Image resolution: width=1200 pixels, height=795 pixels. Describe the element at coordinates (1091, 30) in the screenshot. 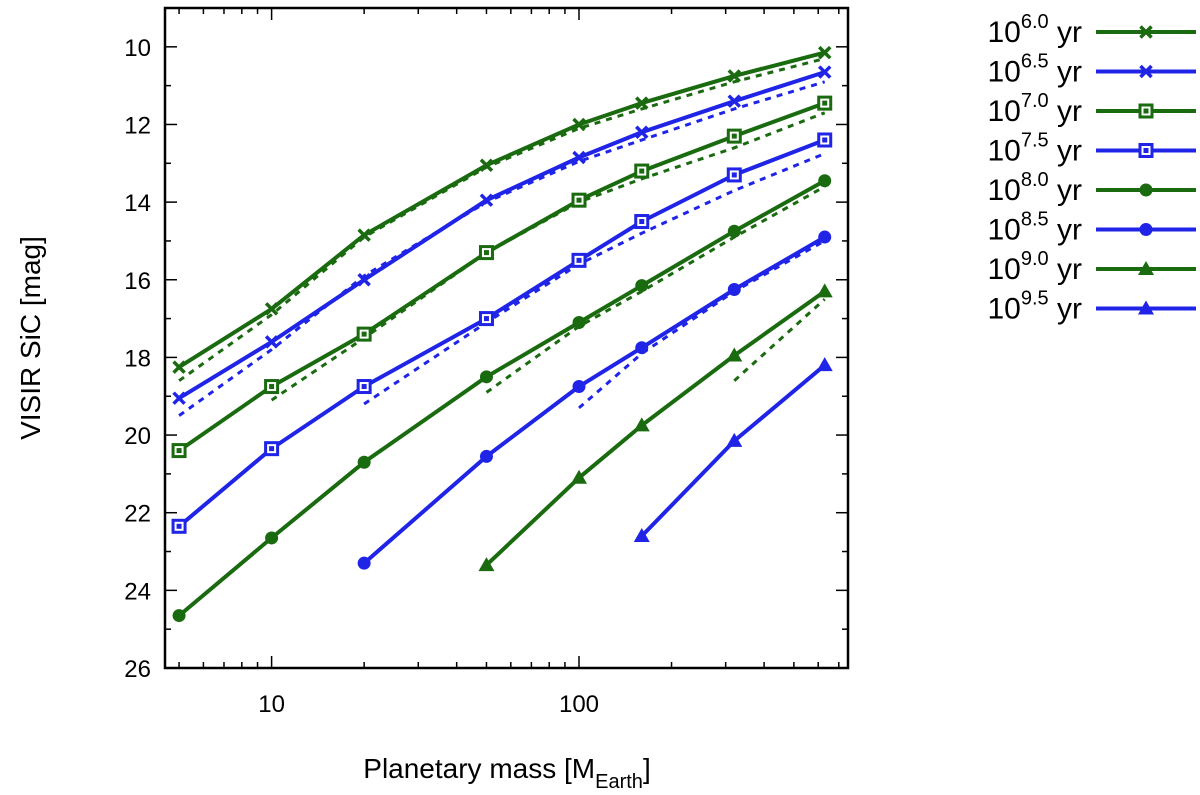

I see `legend-item: 106.0 yr` at that location.